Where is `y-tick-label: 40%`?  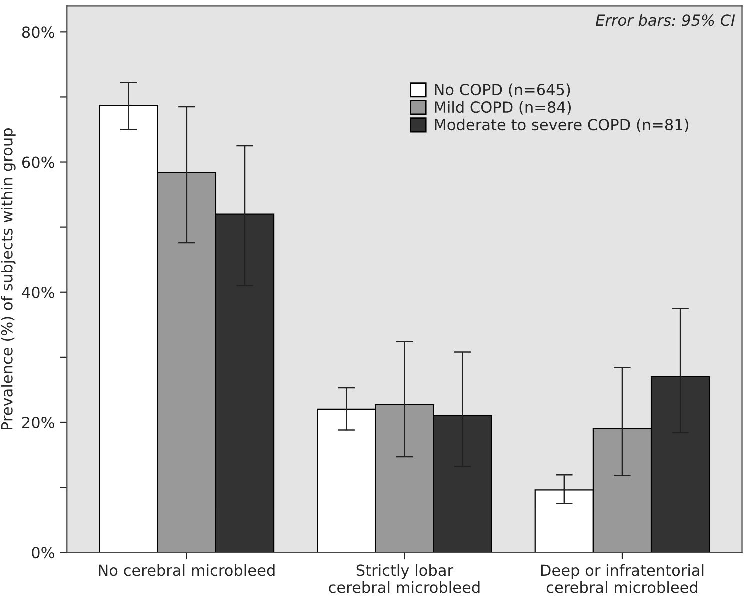
y-tick-label: 40% is located at coordinates (38, 292).